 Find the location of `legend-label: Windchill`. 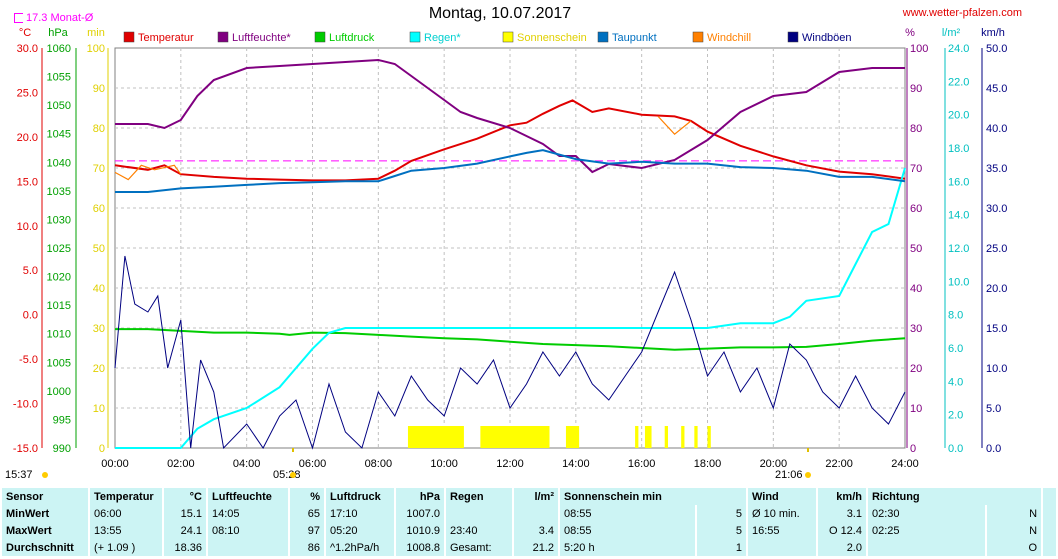

legend-label: Windchill is located at coordinates (729, 38).